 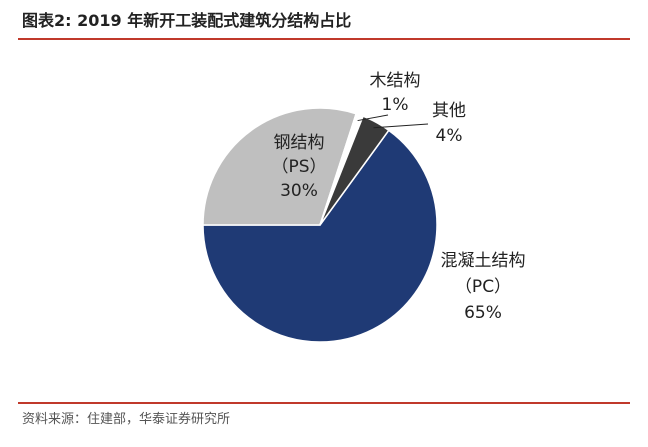 I want to click on label-other-pct: 4%, so click(x=449, y=136).